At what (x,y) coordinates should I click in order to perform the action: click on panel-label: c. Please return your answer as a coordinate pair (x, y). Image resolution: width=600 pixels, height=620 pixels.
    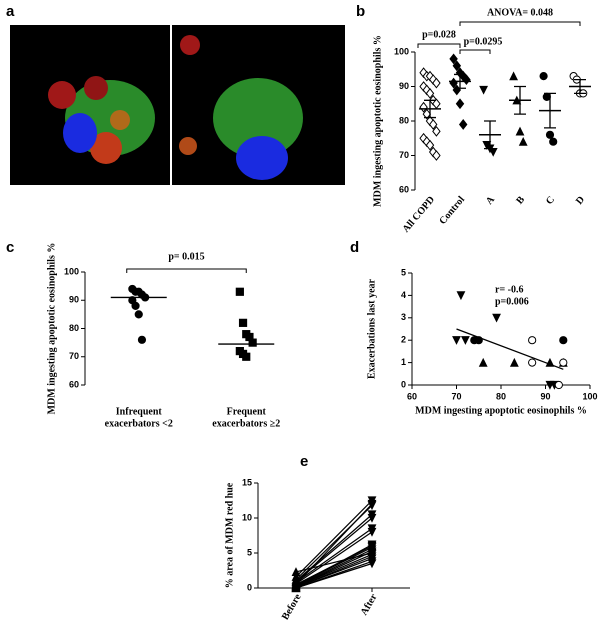
    Looking at the image, I should click on (10, 247).